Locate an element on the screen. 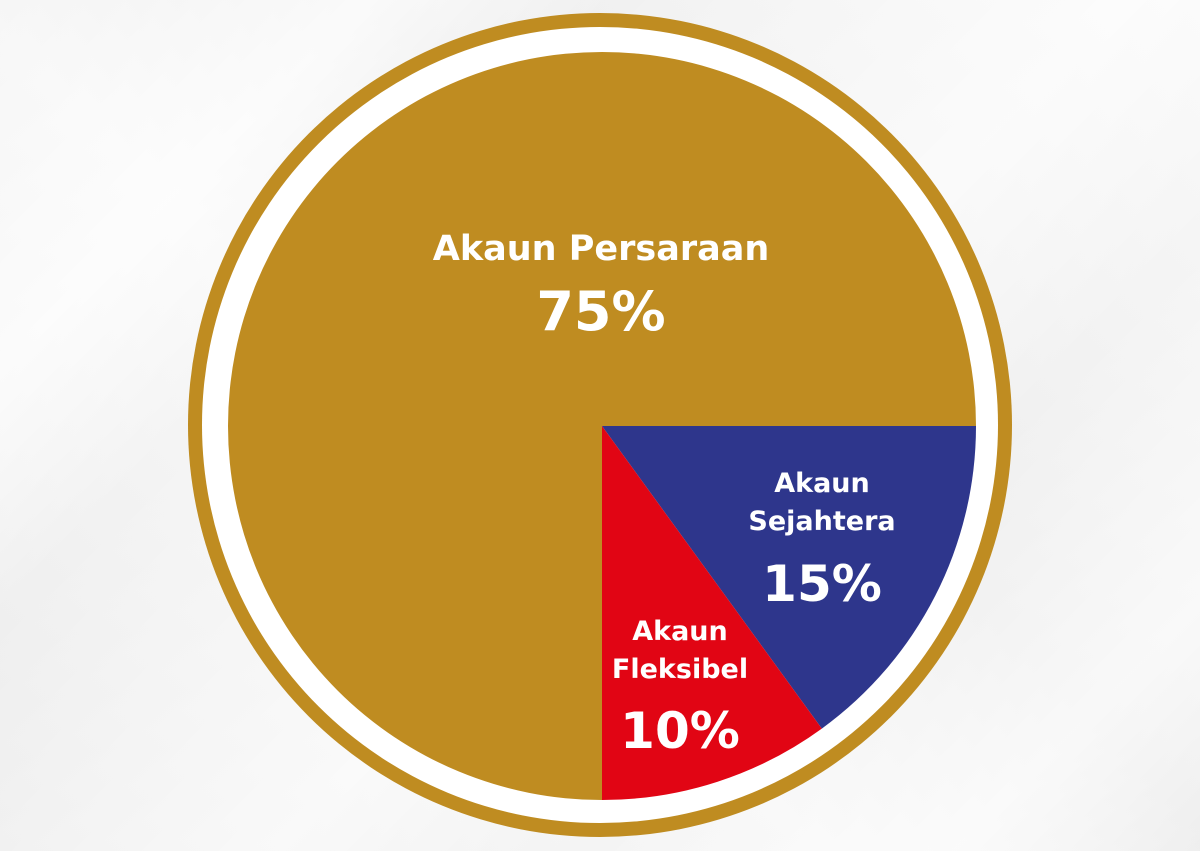  slice-value-persaraan: 75% is located at coordinates (600, 311).